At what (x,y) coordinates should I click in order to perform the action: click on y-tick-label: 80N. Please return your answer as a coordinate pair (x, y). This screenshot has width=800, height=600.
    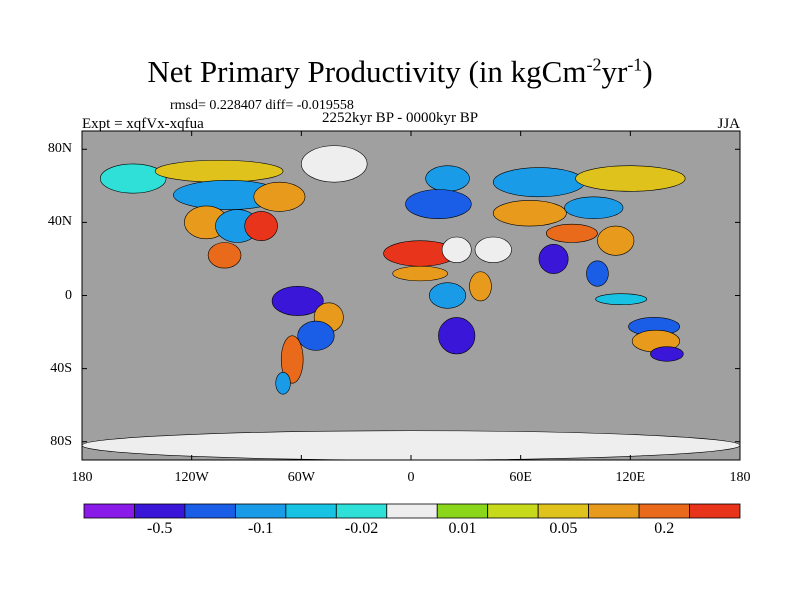
    Looking at the image, I should click on (59, 149).